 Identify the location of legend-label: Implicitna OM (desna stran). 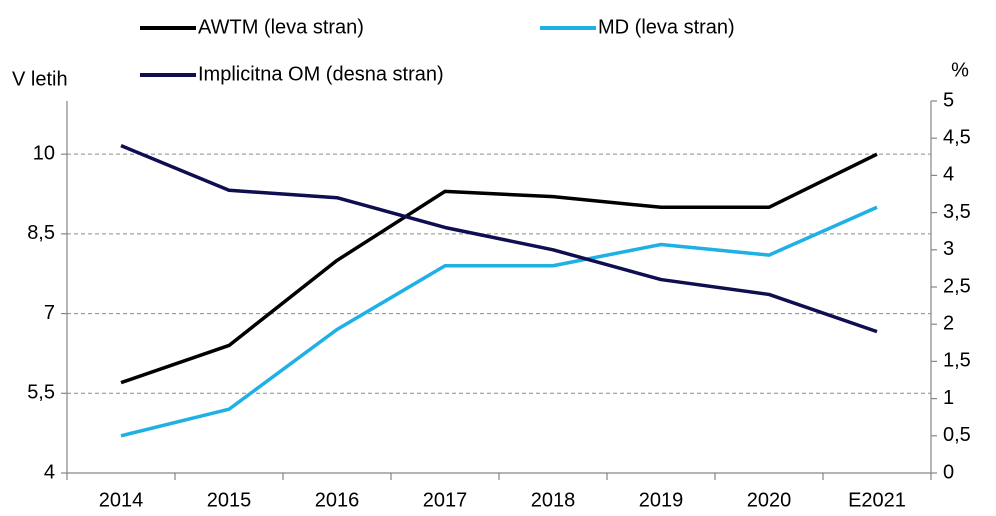
(321, 74).